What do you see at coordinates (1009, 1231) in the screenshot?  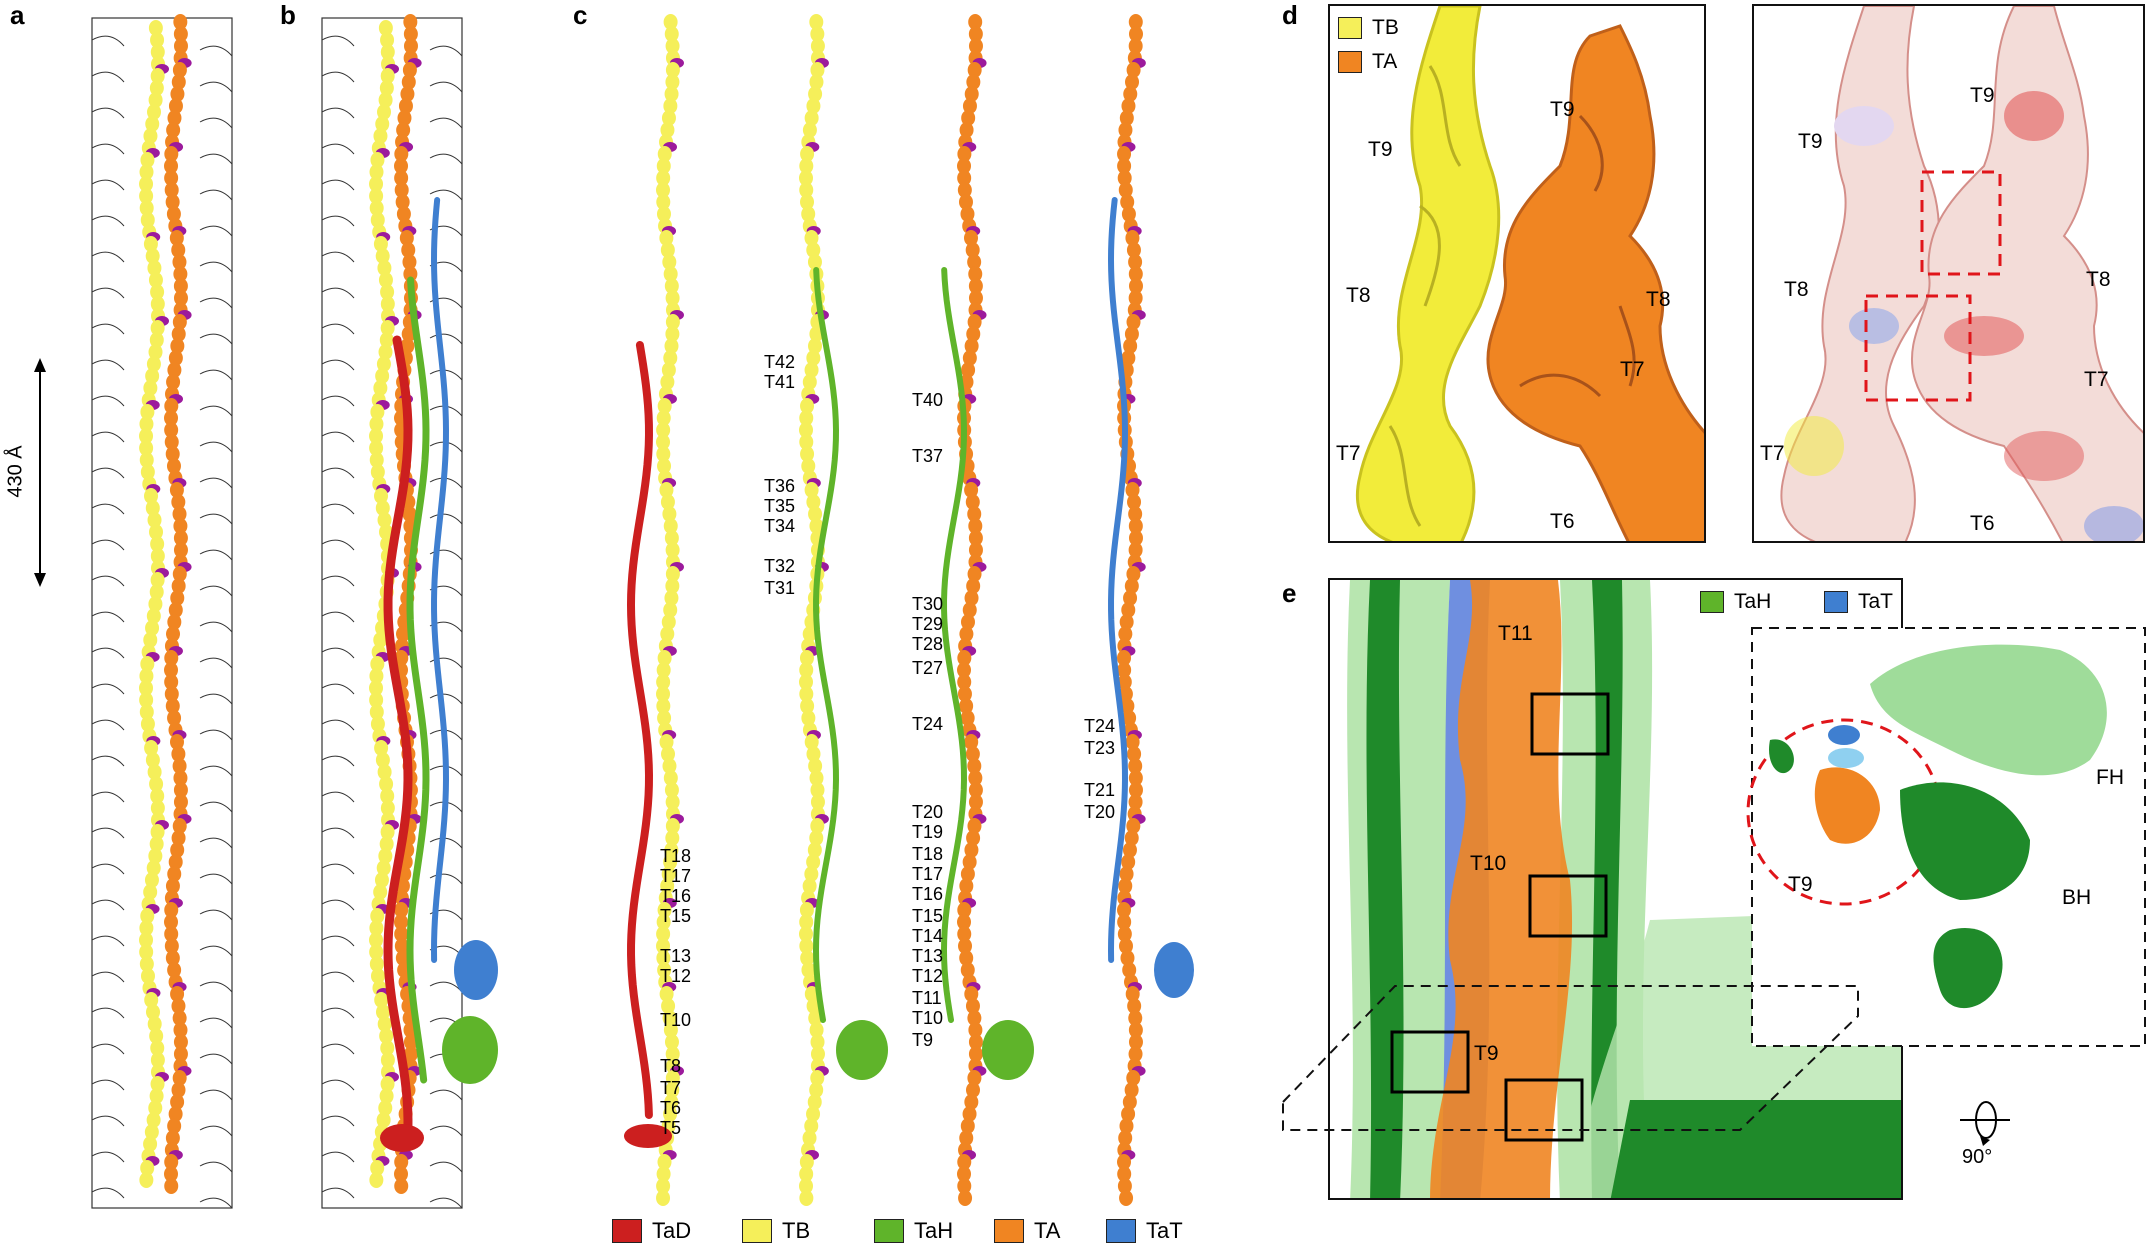 I see `swatch-ta` at bounding box center [1009, 1231].